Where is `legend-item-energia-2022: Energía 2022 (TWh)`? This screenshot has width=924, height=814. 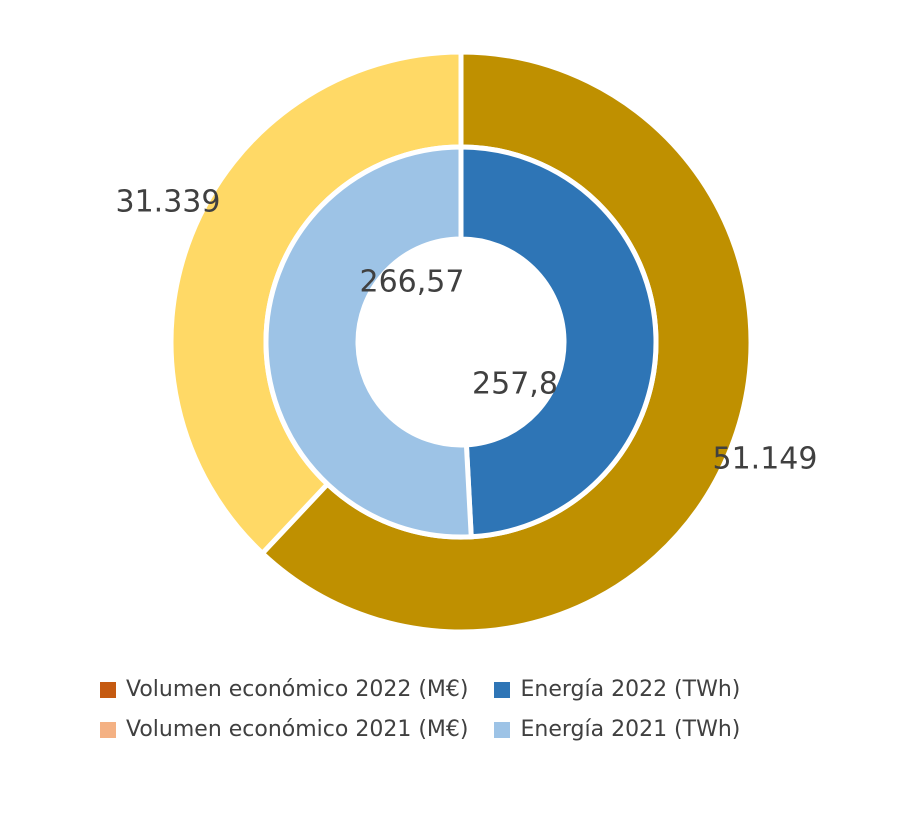
legend-item-energia-2022: Energía 2022 (TWh) is located at coordinates (617, 690).